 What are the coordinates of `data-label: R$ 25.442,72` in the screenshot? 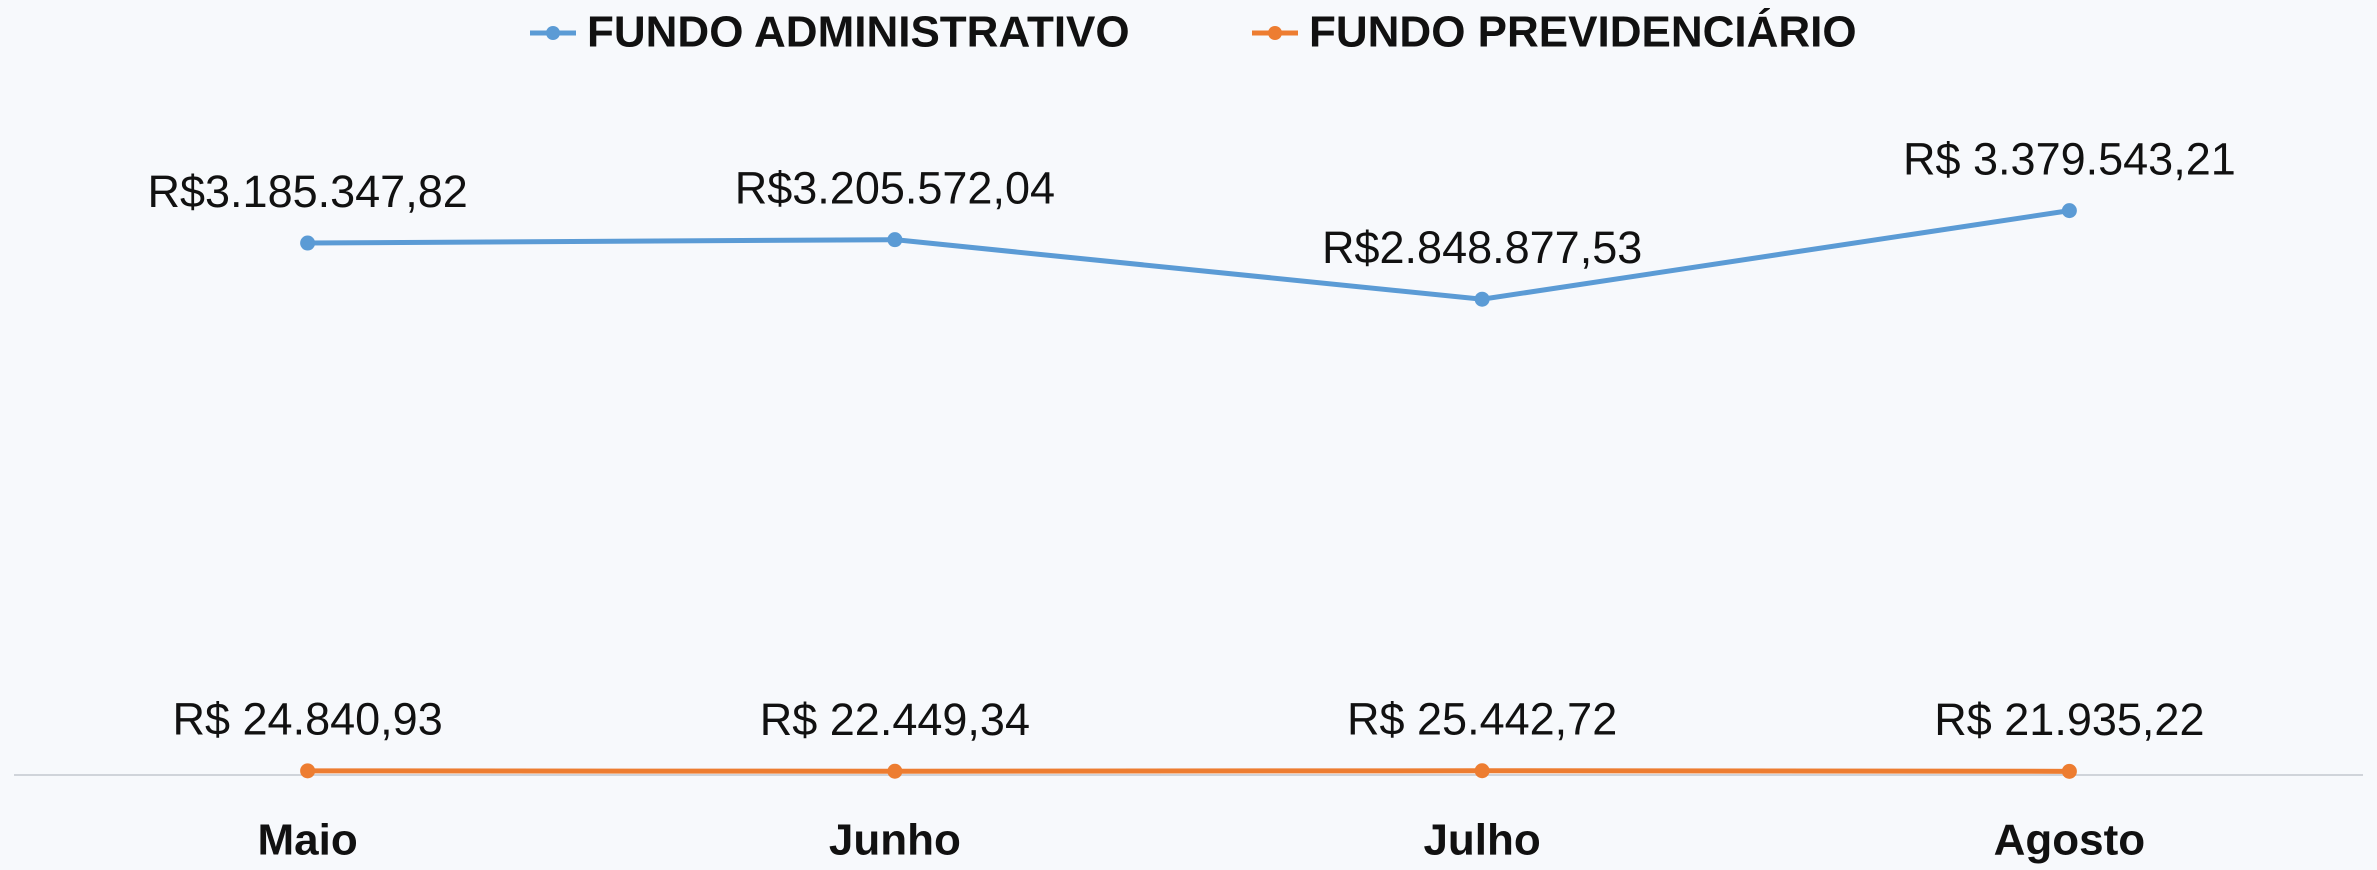 It's located at (1482, 719).